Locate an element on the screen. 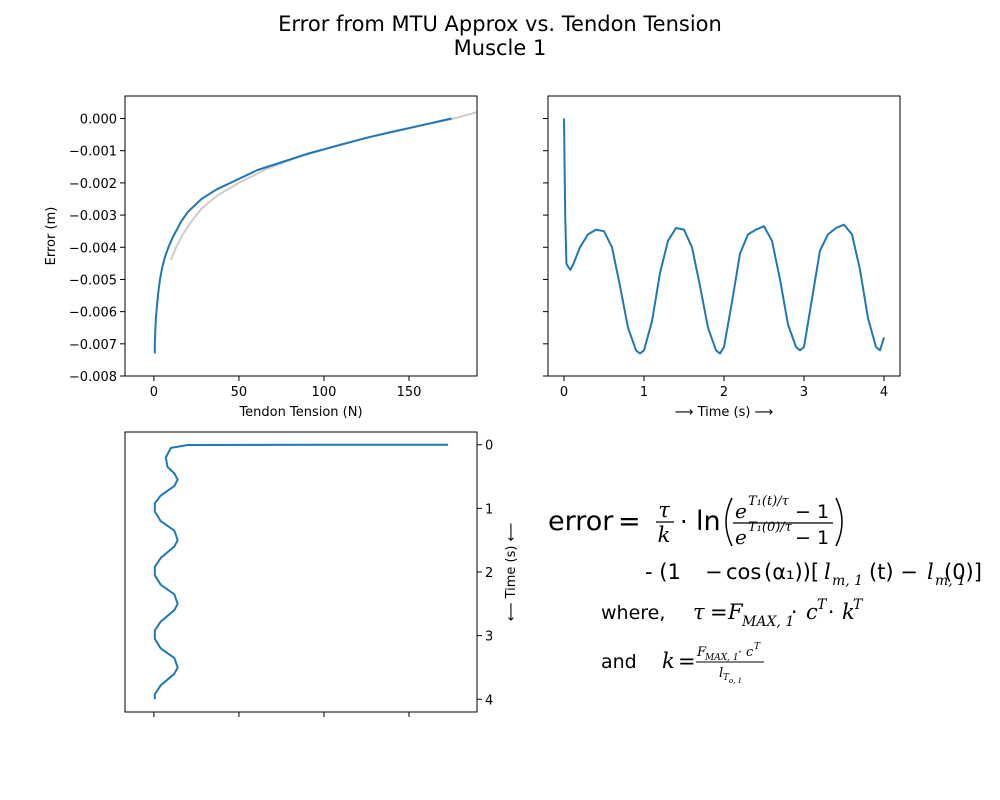 This screenshot has width=1000, height=800. eq-tau-numerator: τ is located at coordinates (664, 510).